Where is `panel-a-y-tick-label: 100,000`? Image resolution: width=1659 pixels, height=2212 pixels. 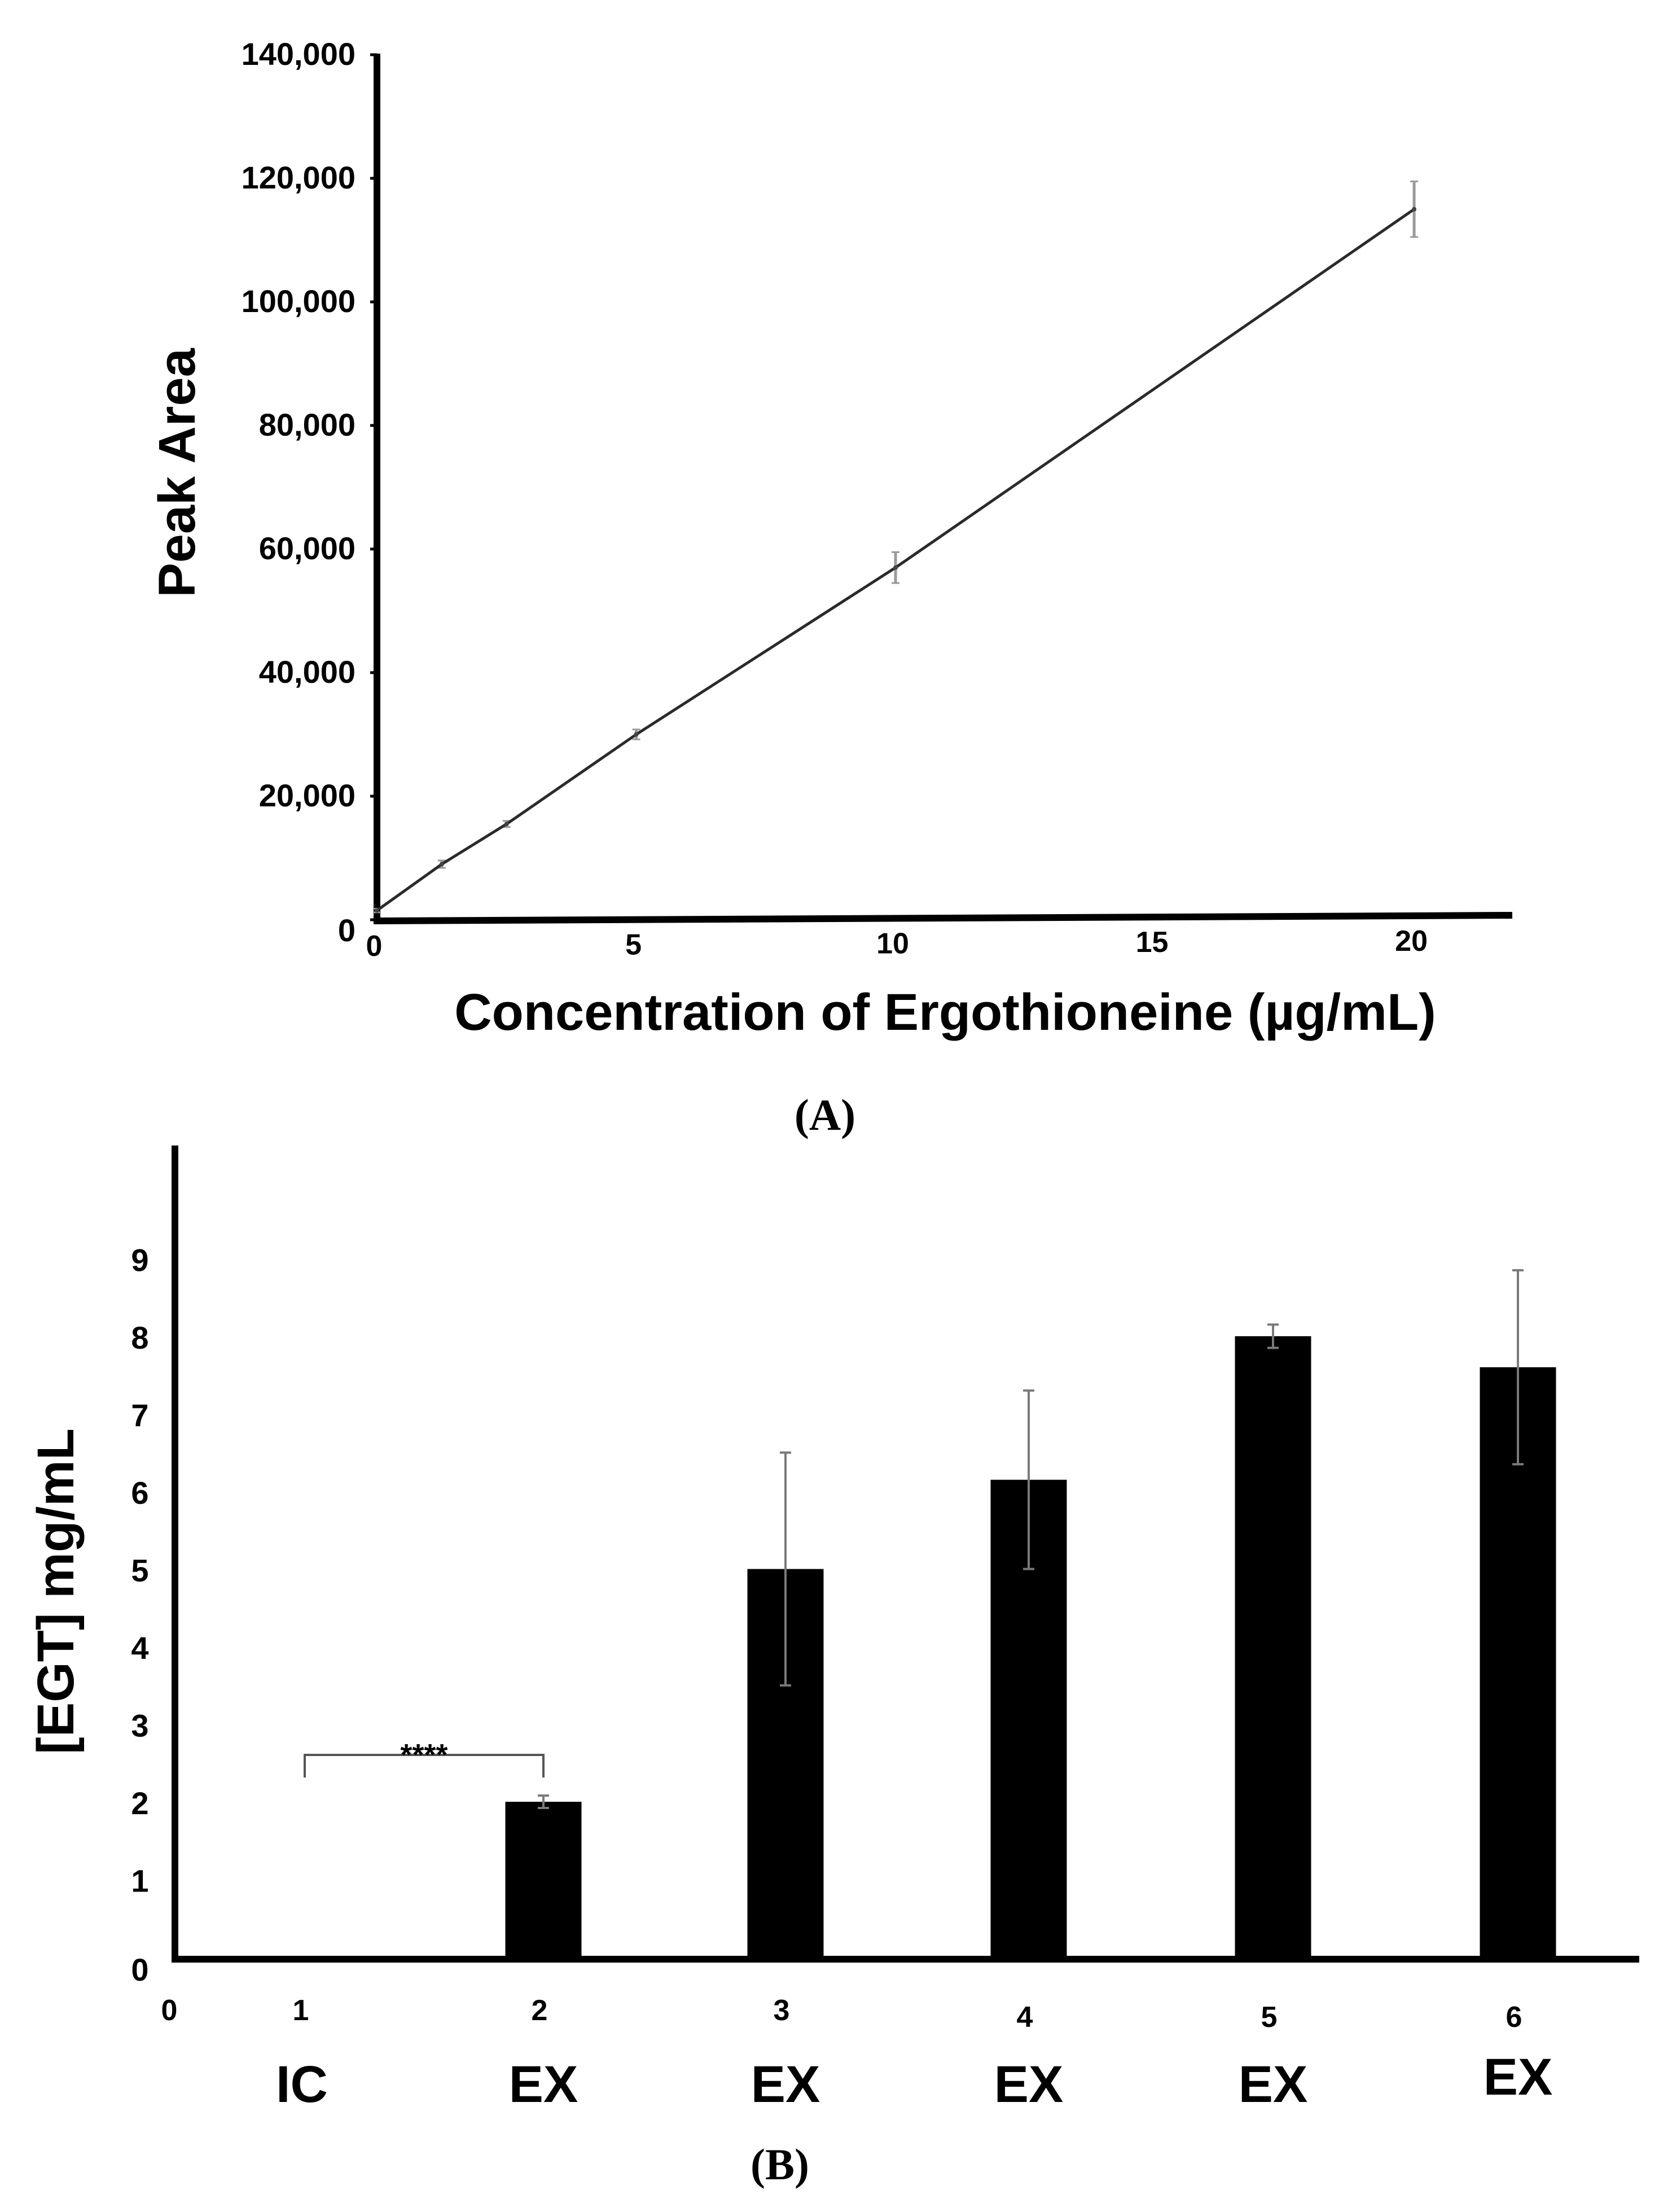
panel-a-y-tick-label: 100,000 is located at coordinates (299, 301).